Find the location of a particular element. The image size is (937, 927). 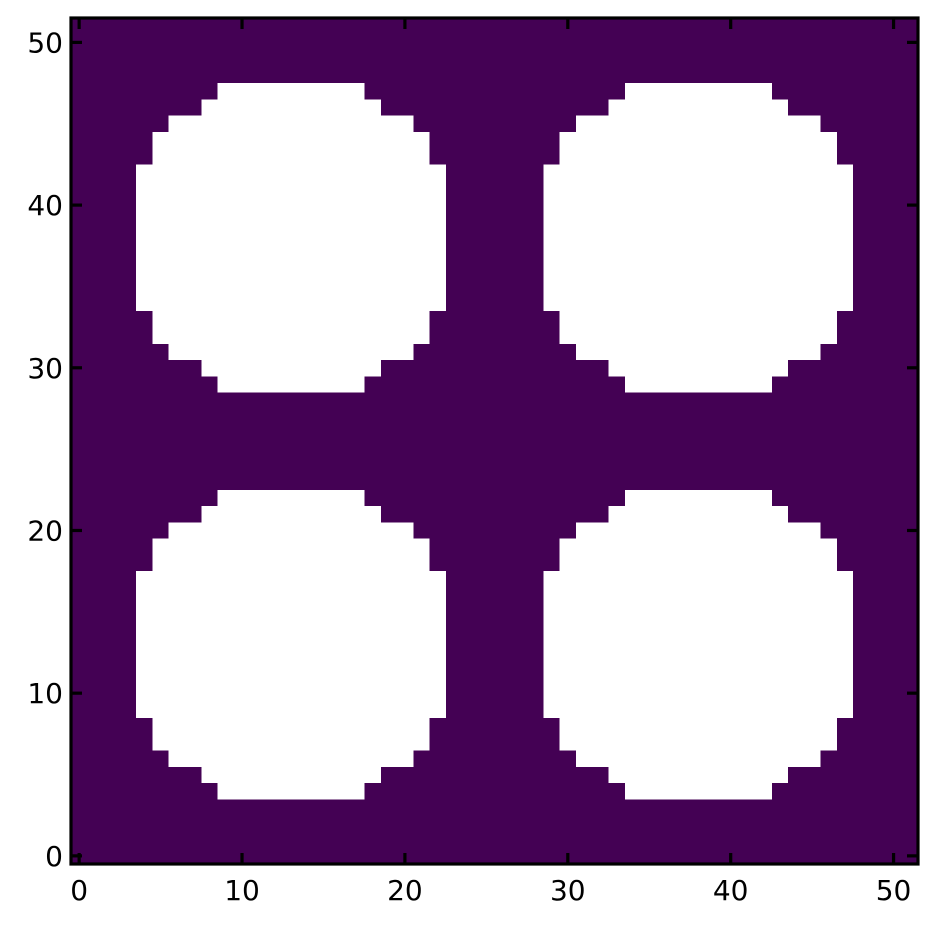

hole-bottom-right is located at coordinates (698, 644).